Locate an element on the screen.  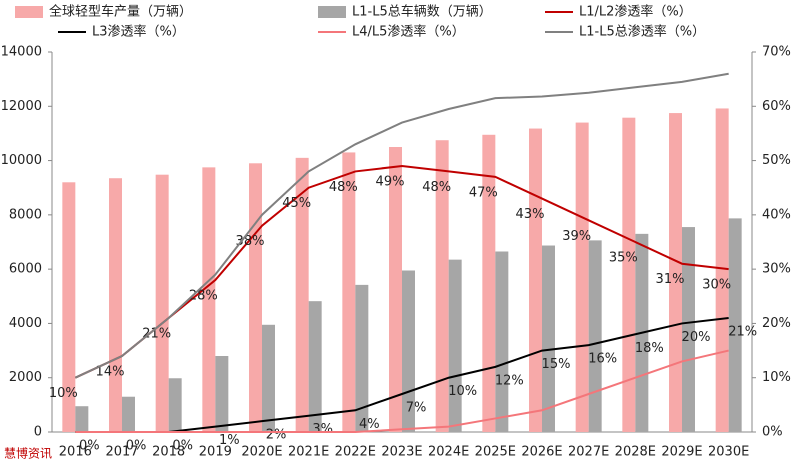
legend-label: 全球轻型车产量（万辆） is located at coordinates (120, 12).